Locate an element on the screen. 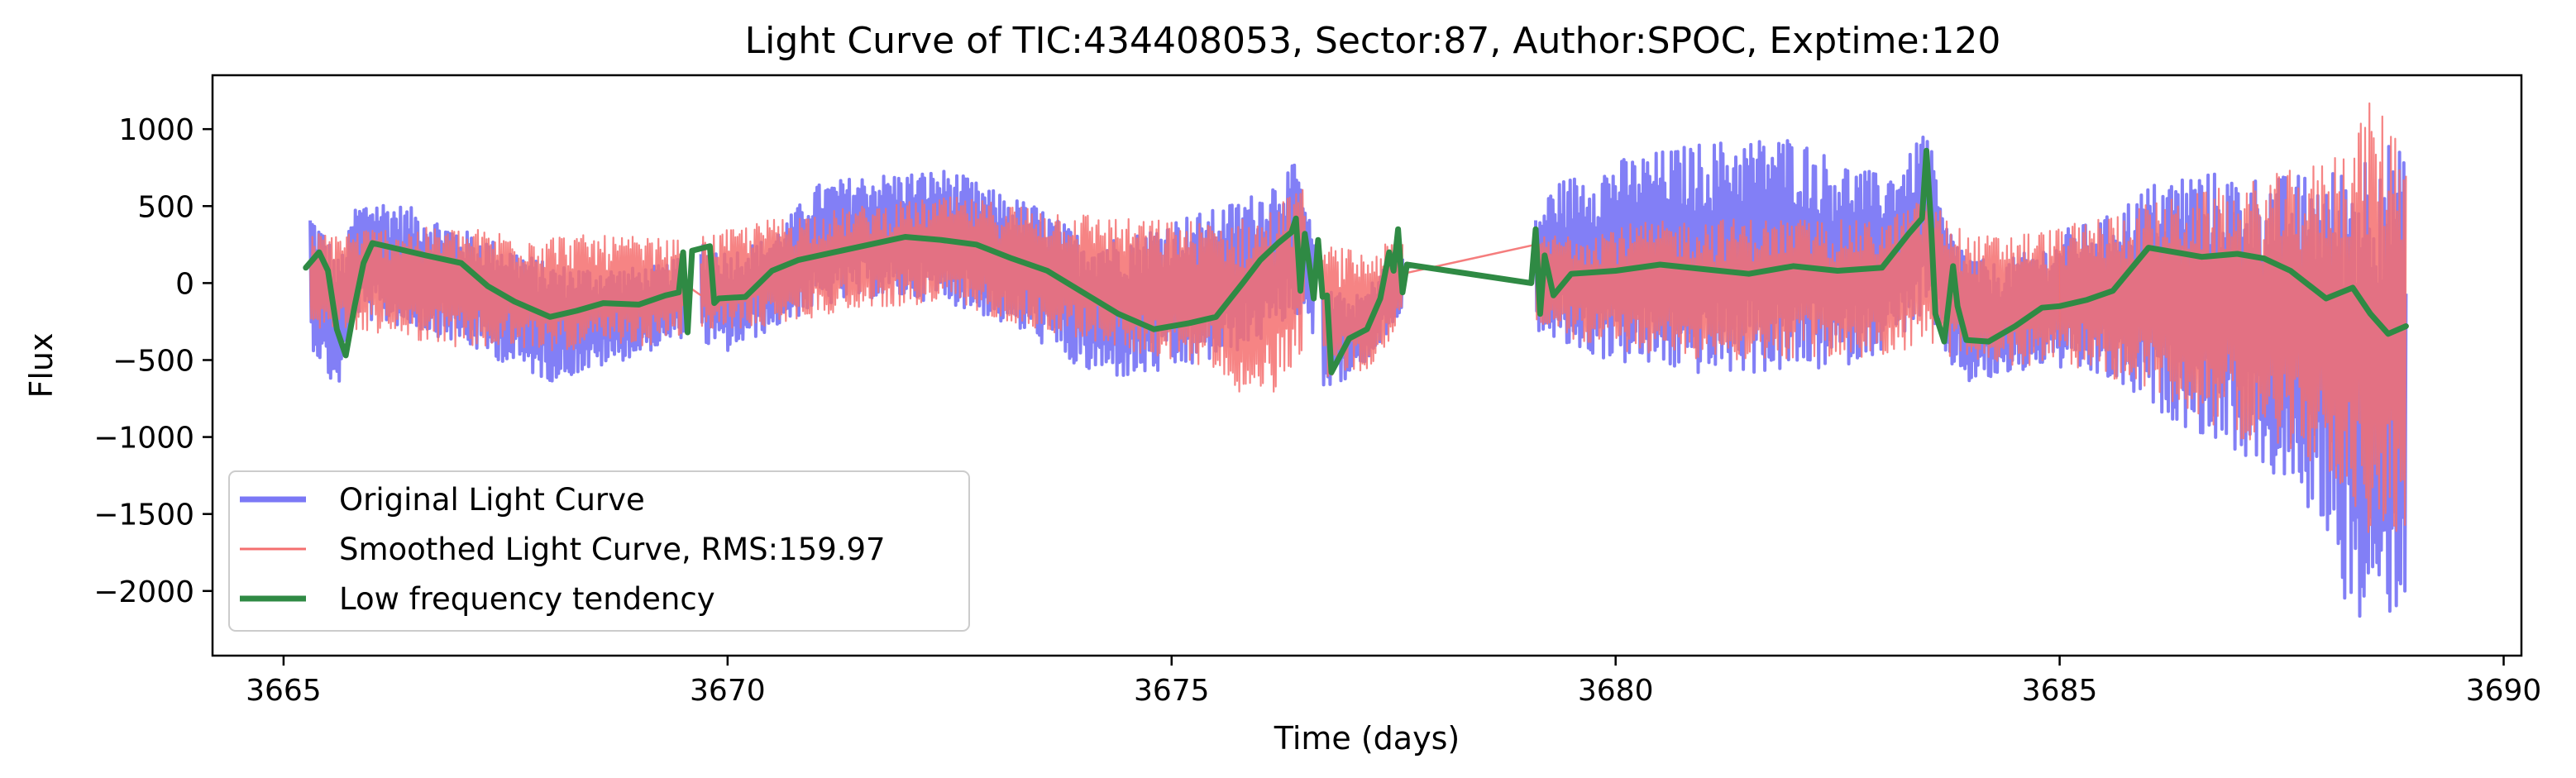  x-tick-label: 3670 is located at coordinates (728, 691).